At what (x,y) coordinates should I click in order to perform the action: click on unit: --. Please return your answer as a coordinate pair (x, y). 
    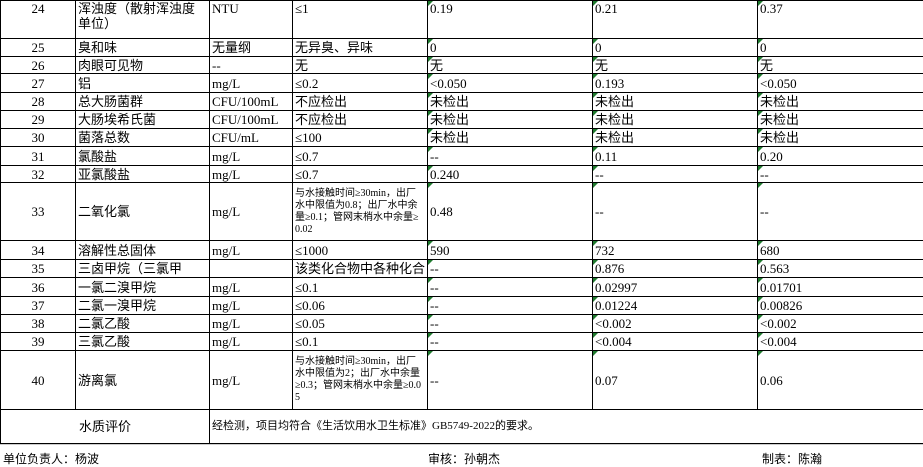
    Looking at the image, I should click on (251, 65).